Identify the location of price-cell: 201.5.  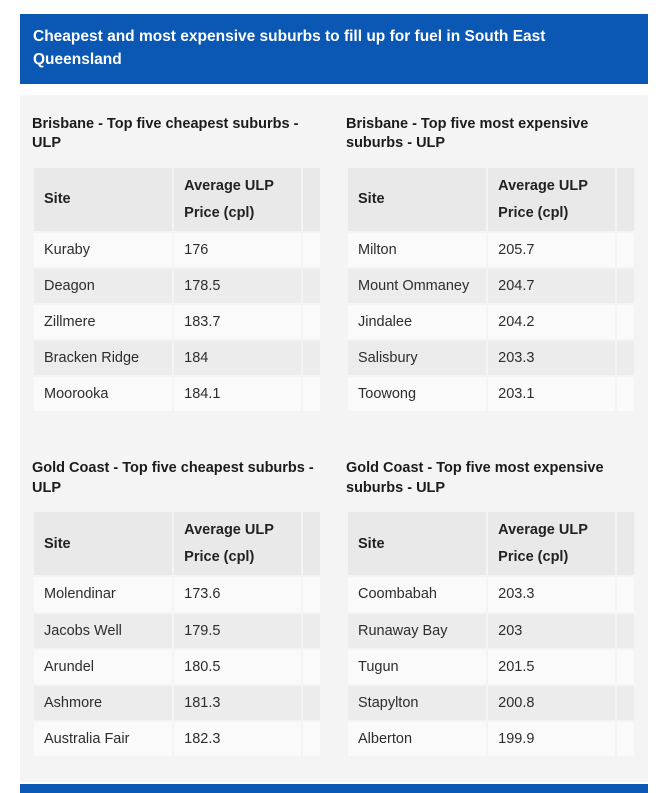
(552, 666).